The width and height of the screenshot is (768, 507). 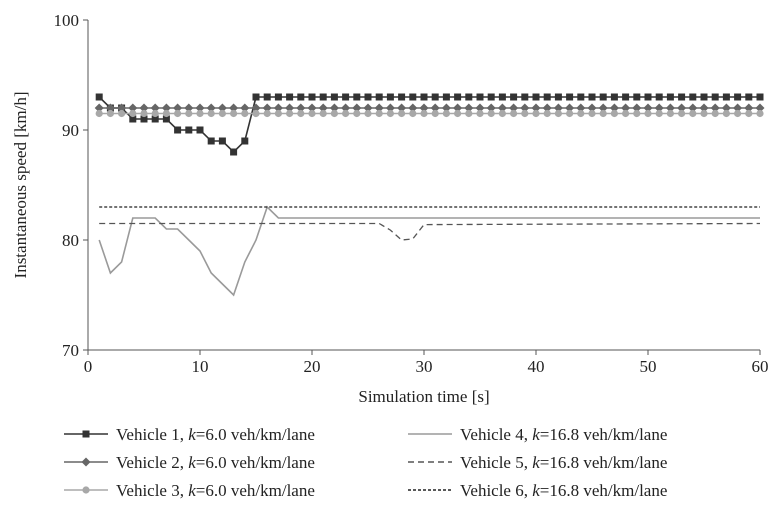 What do you see at coordinates (563, 434) in the screenshot?
I see `legend-label: Vehicle 4, k=16.8 veh/km/lane` at bounding box center [563, 434].